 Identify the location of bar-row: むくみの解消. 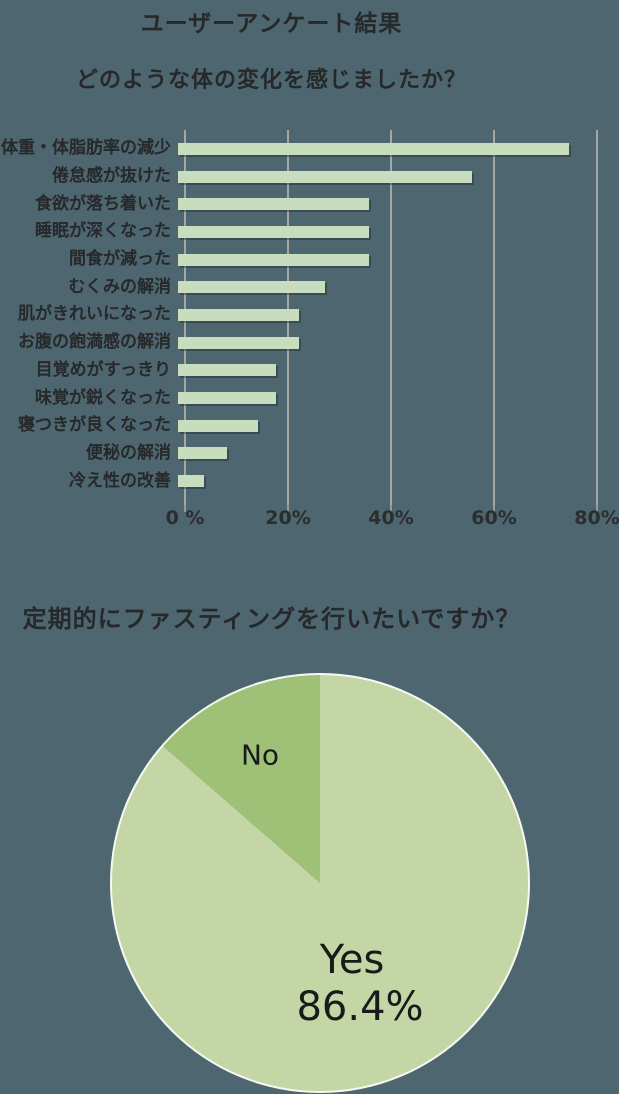
(309, 287).